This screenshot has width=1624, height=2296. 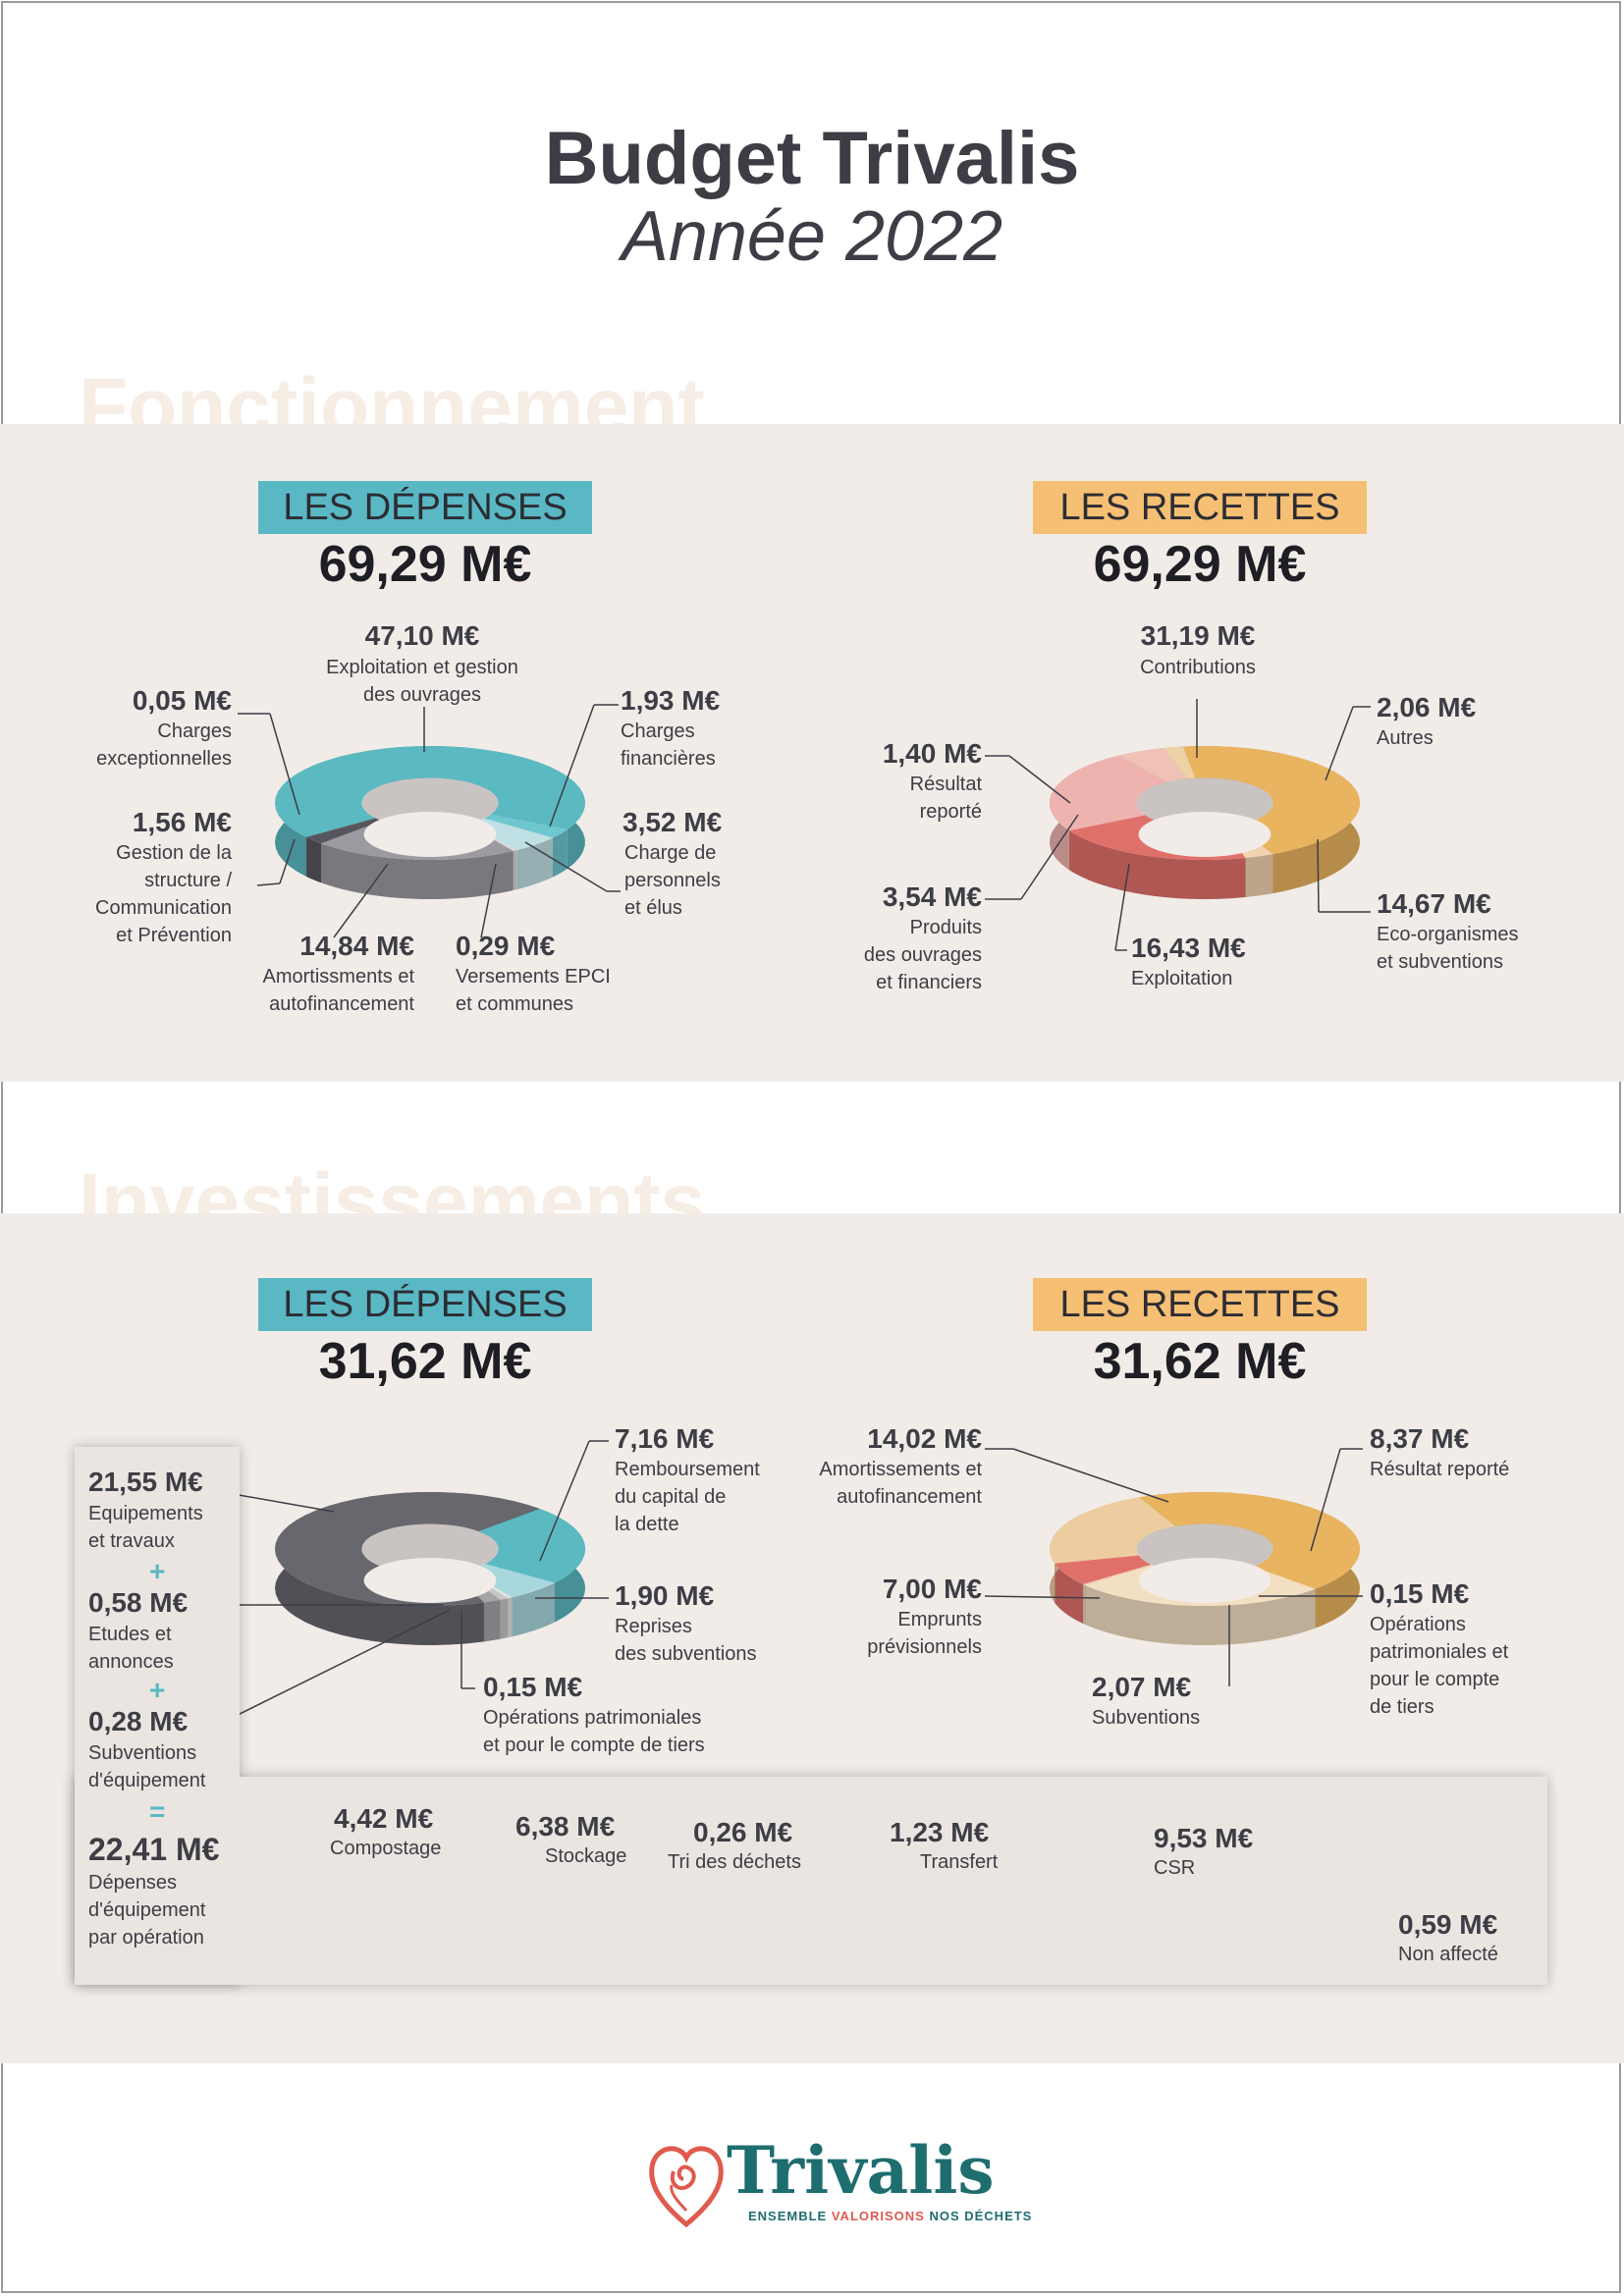 What do you see at coordinates (425, 1305) in the screenshot?
I see `badge-depenses-invest: LES DÉPENSES` at bounding box center [425, 1305].